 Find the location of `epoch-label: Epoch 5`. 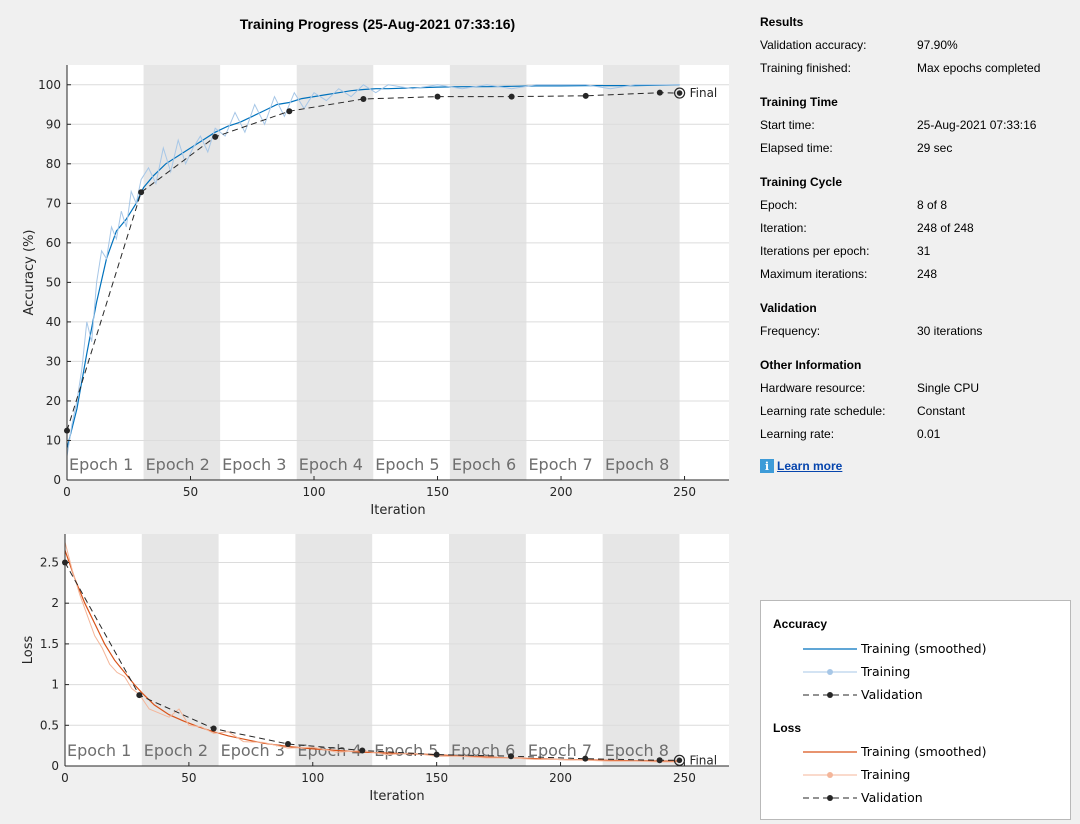

epoch-label: Epoch 5 is located at coordinates (407, 464).